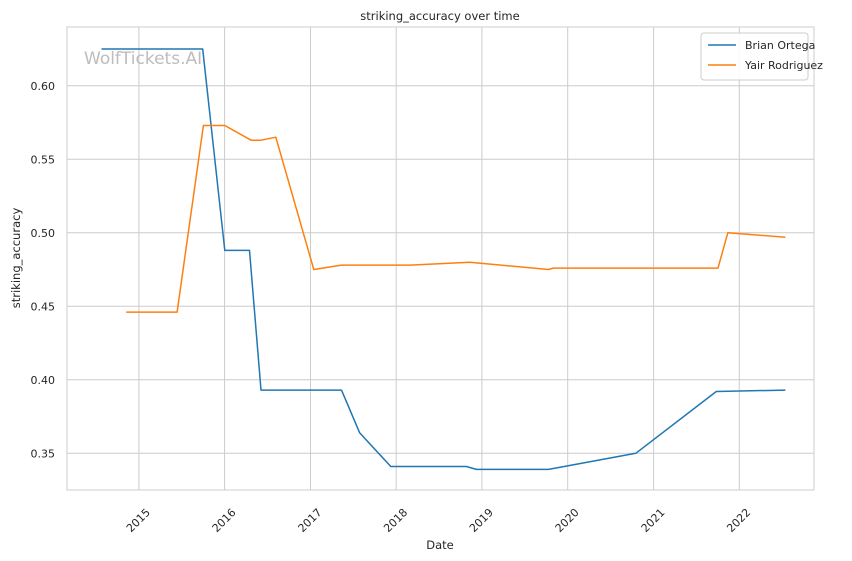  What do you see at coordinates (43, 159) in the screenshot?
I see `y-tick-label: 0.55` at bounding box center [43, 159].